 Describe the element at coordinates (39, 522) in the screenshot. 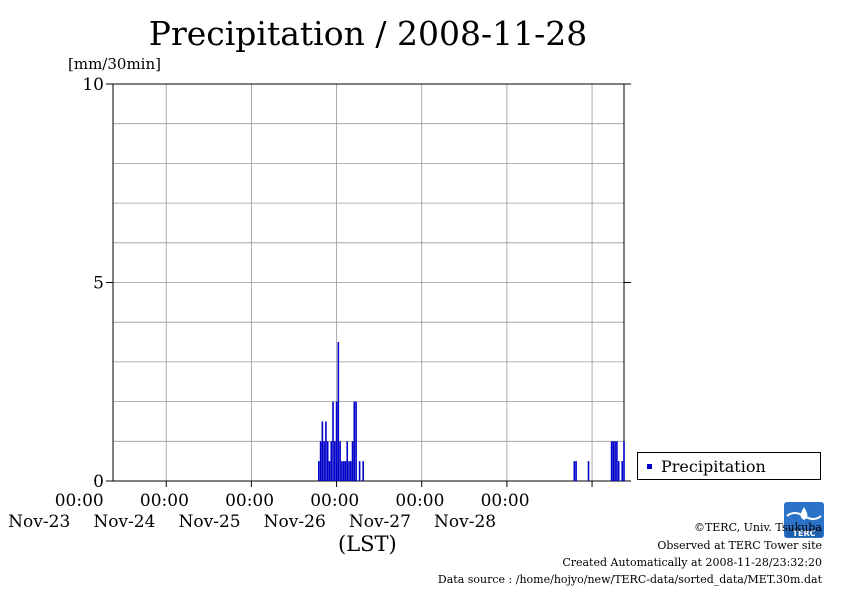

I see `x-tick-date-label: Nov-23` at that location.